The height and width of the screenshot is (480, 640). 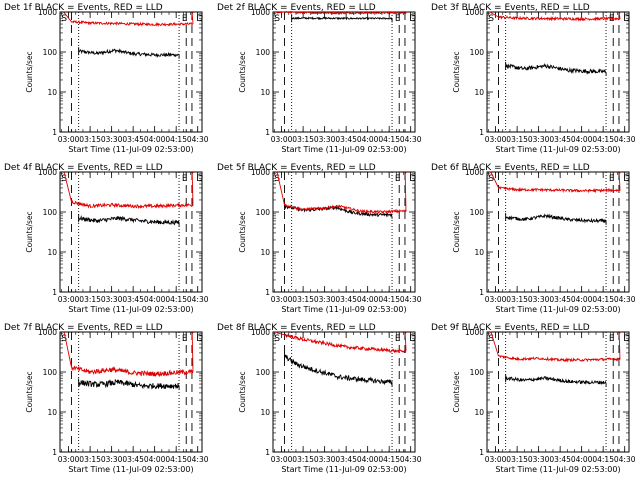 What do you see at coordinates (83, 168) in the screenshot?
I see `panel-title: Det 4f BLACK = Events, RED = LLD` at bounding box center [83, 168].